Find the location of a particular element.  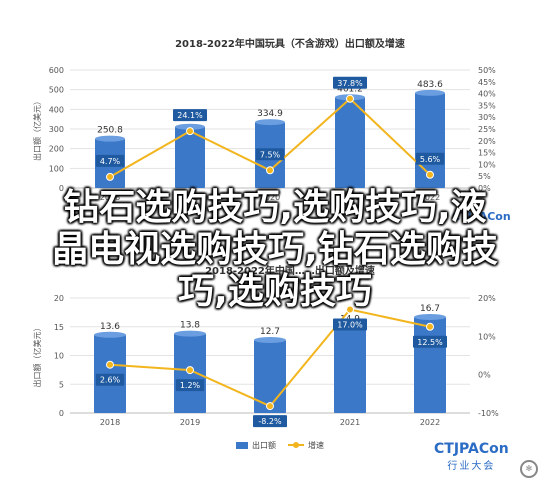

y-tick-label: 10 is located at coordinates (59, 356).